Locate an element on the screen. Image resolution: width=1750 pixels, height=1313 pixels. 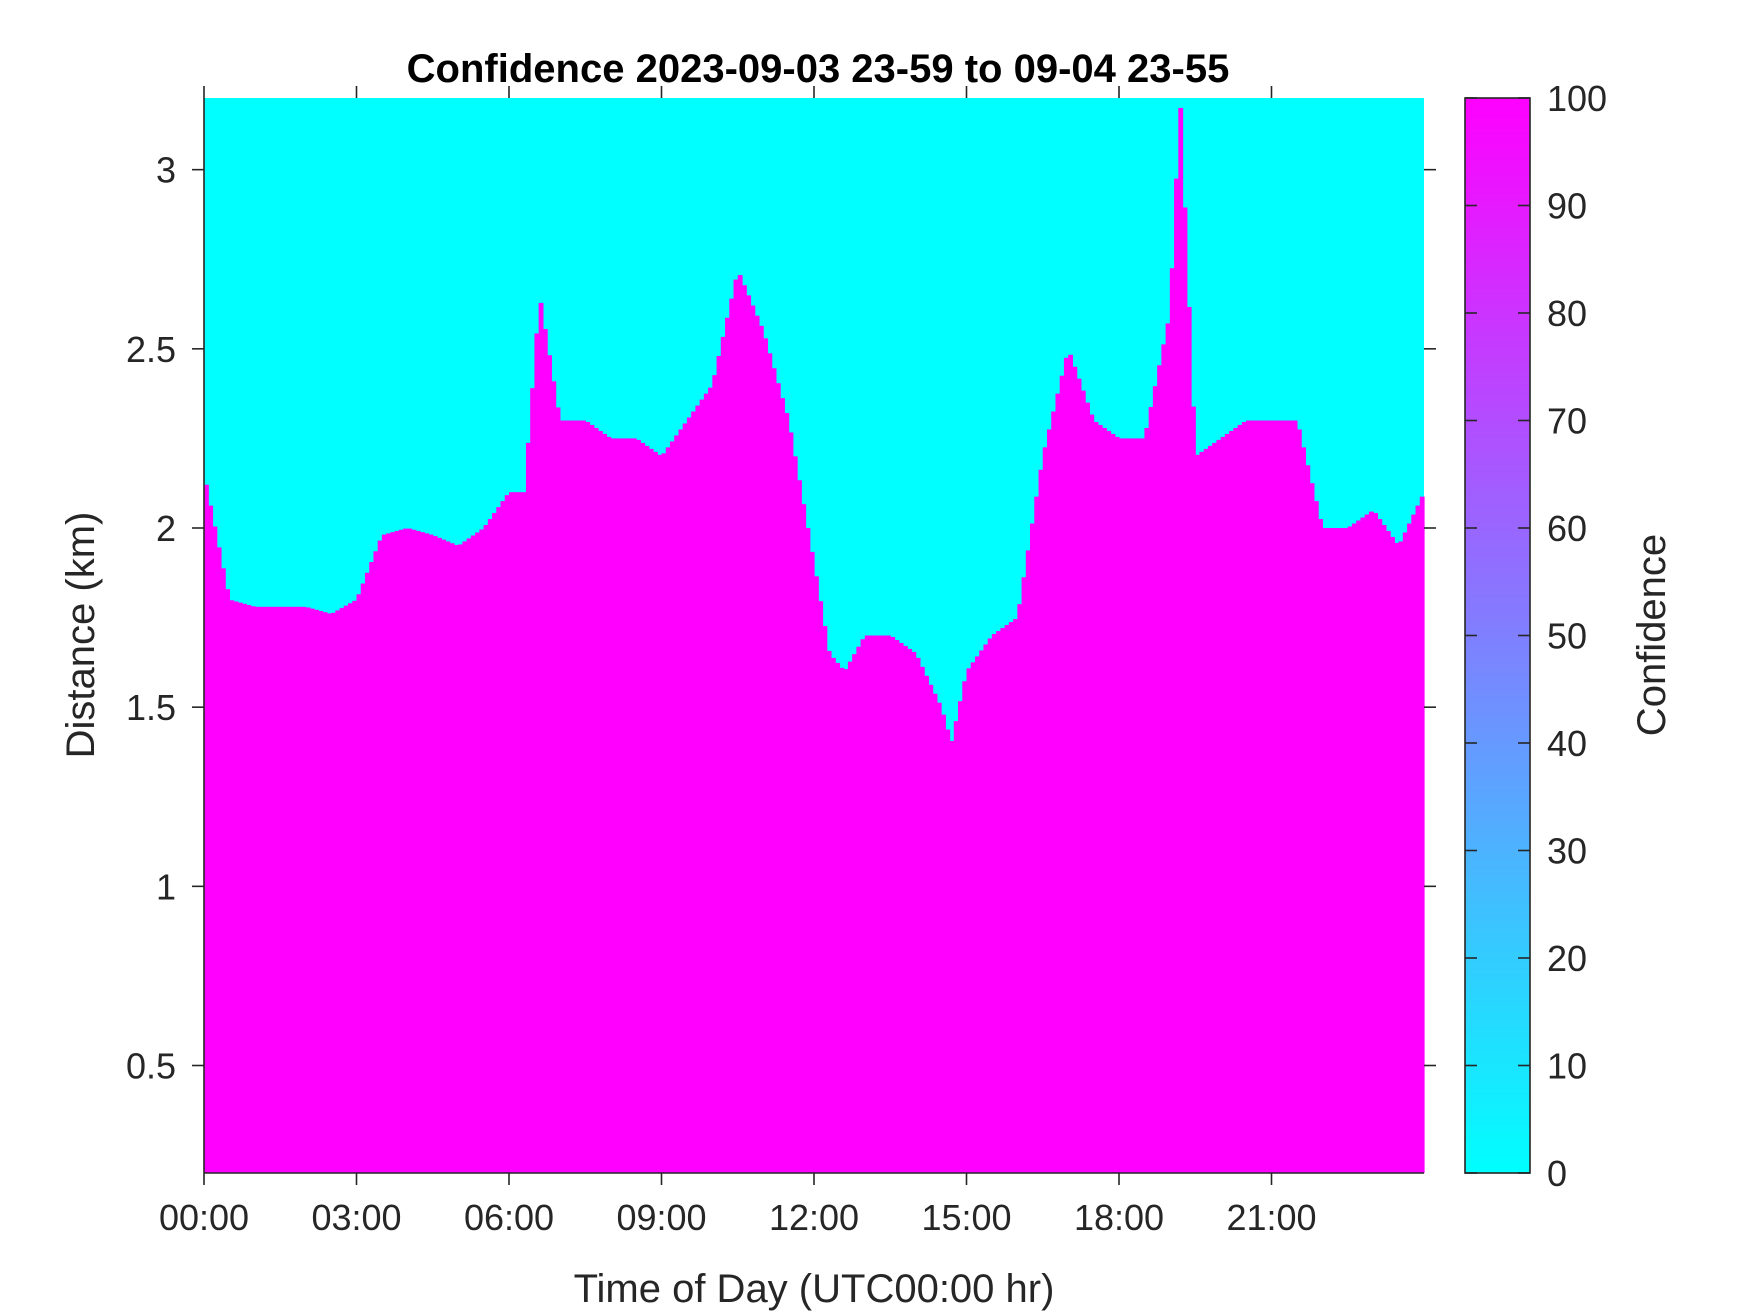
colorbar-ticks: 0 10 20 30 40 50 60 70 80 90 100 is located at coordinates (1536, 636).